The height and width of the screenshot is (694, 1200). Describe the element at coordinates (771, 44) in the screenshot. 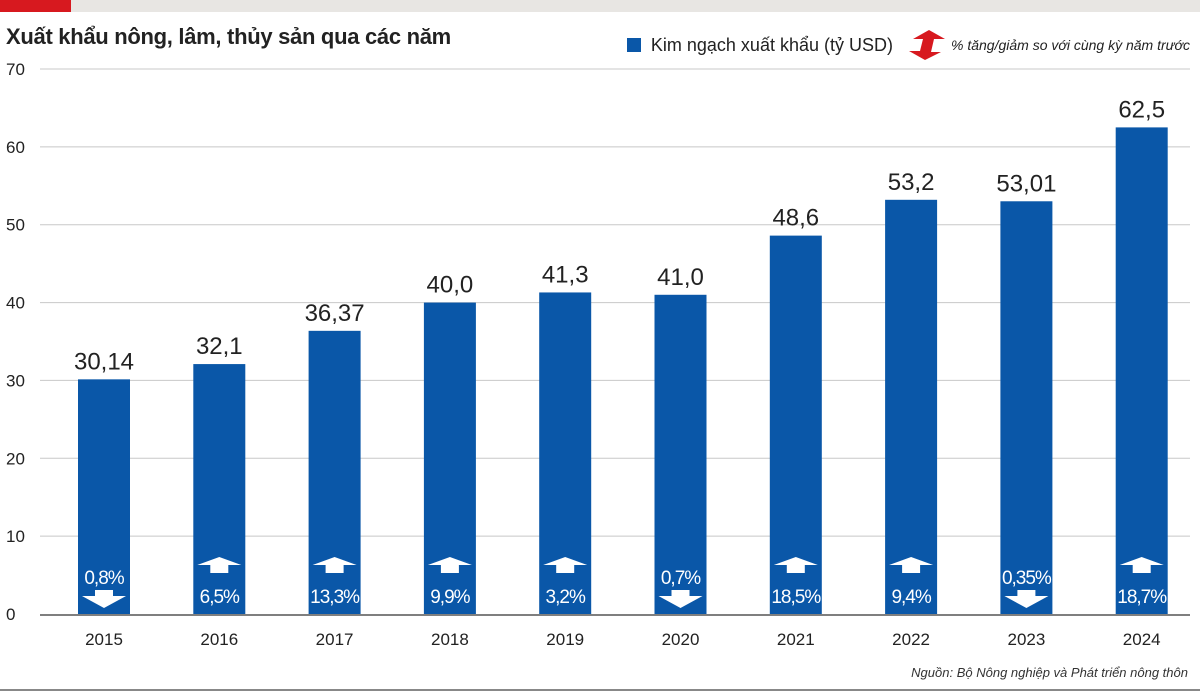

I see `legend-label-bar: Kim ngạch xuất khẩu (tỷ USD)` at that location.